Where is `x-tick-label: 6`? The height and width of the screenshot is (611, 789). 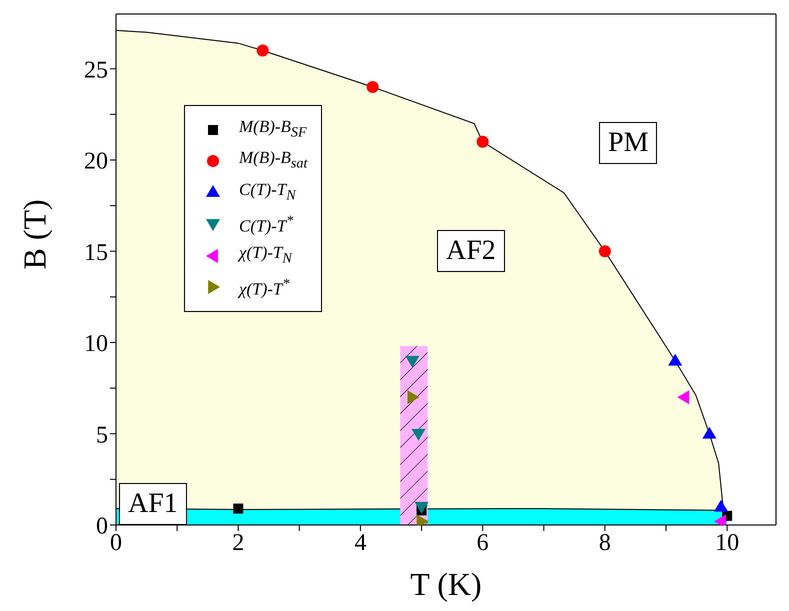
x-tick-label: 6 is located at coordinates (482, 543).